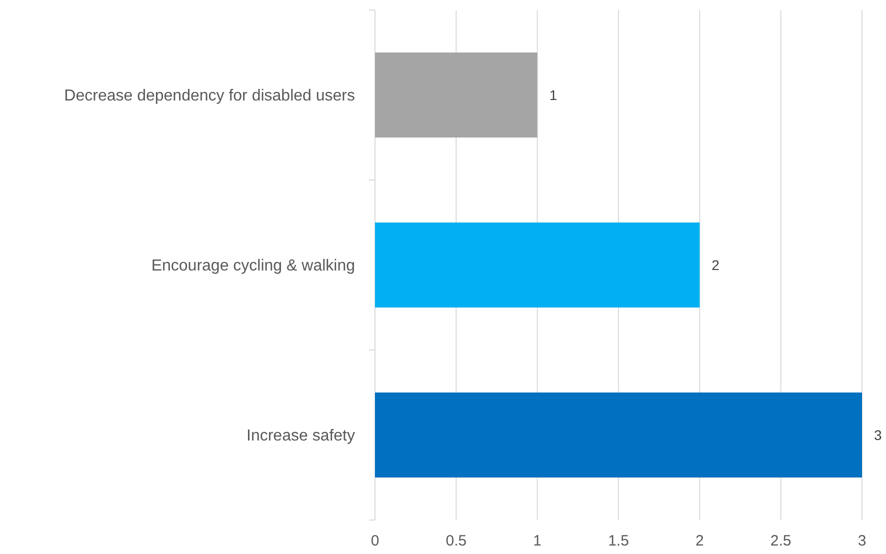 Image resolution: width=886 pixels, height=554 pixels. What do you see at coordinates (253, 266) in the screenshot?
I see `y-tick-label: Encourage cycling & walking` at bounding box center [253, 266].